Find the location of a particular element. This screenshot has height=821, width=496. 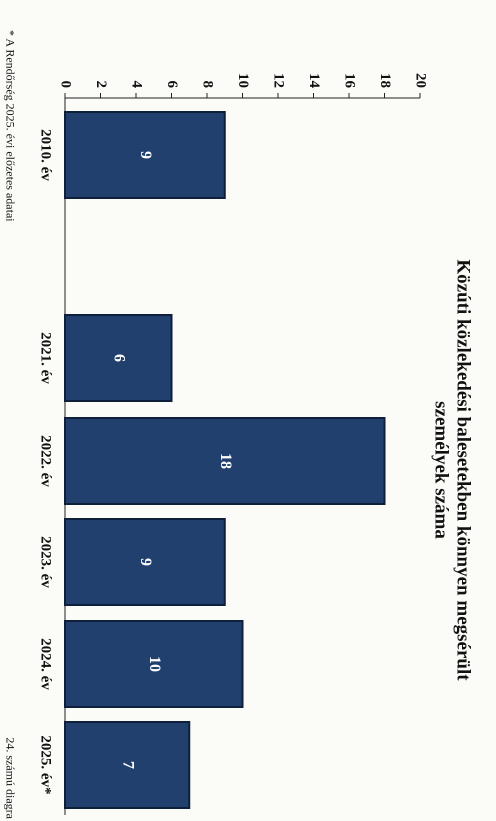

y-tick-label: 10 is located at coordinates (243, 80).